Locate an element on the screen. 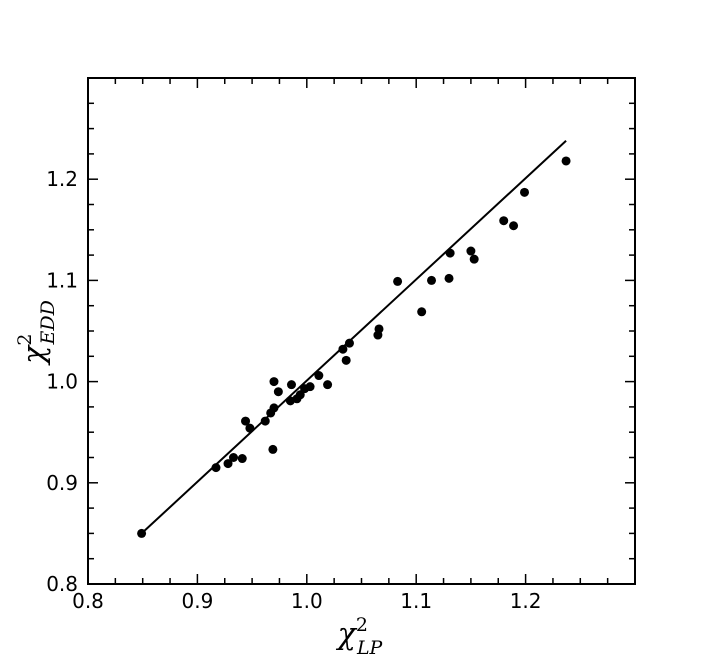  y-axis-label-sup: 2 is located at coordinates (25, 340).